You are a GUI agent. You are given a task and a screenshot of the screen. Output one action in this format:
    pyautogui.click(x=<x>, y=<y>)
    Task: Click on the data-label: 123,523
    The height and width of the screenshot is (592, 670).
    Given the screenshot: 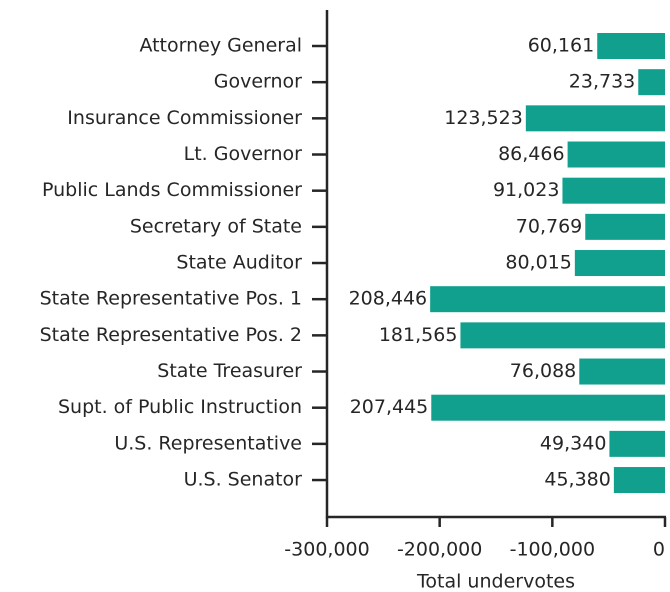 What is the action you would take?
    pyautogui.click(x=483, y=118)
    